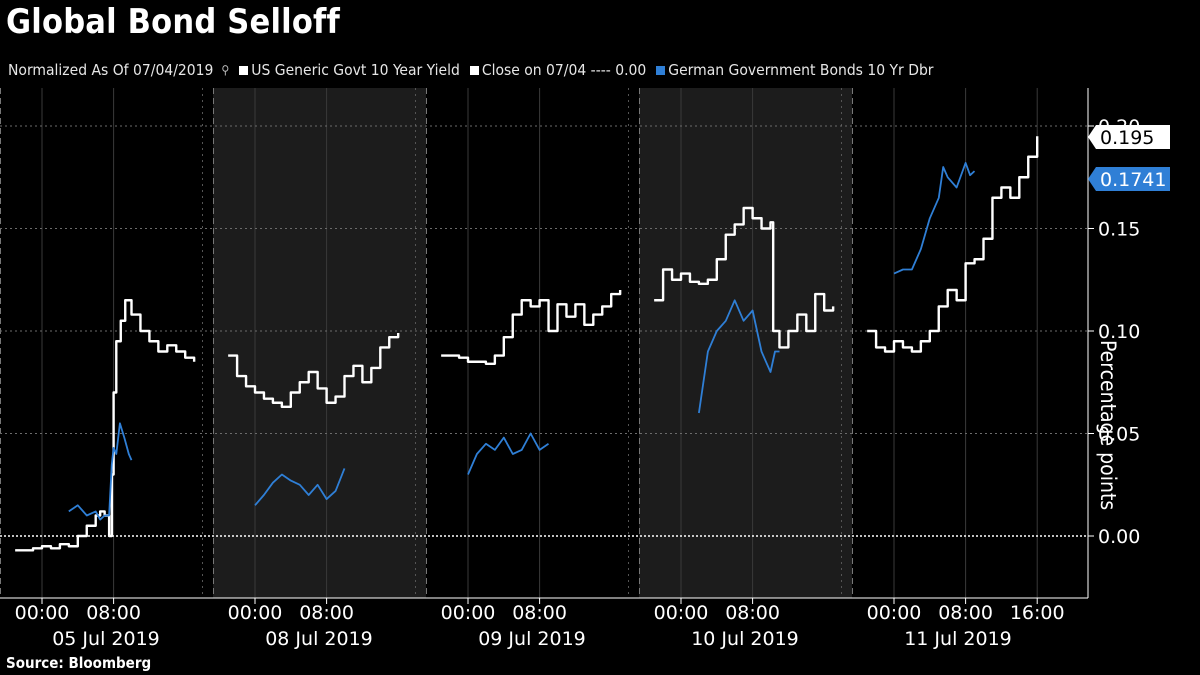 The height and width of the screenshot is (675, 1200). Describe the element at coordinates (532, 639) in the screenshot. I see `x-day-label: 09 Jul 2019` at that location.